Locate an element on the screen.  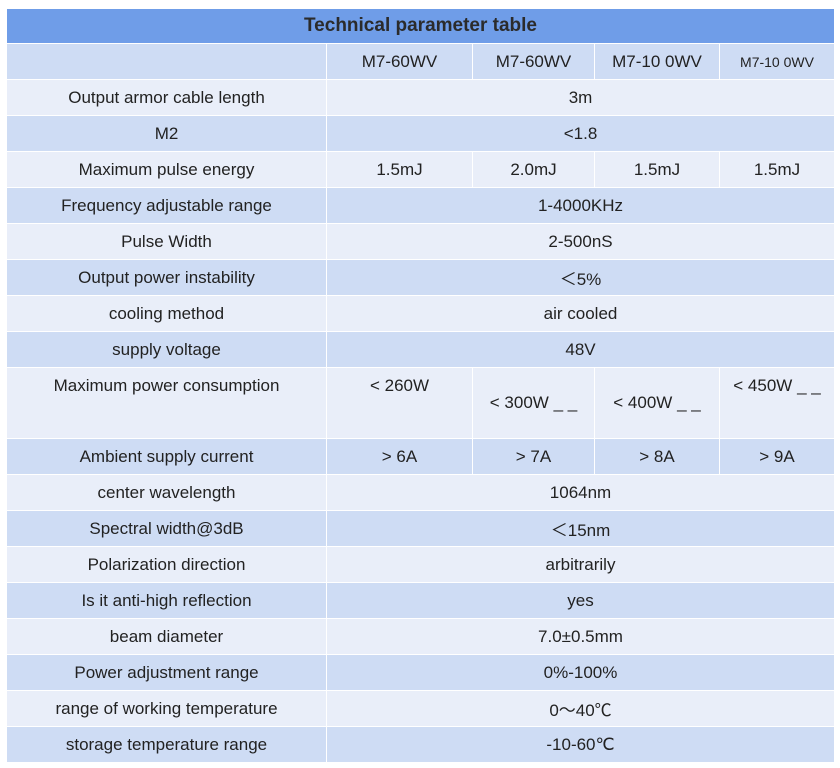
row-value: < 260W is located at coordinates (399, 403).